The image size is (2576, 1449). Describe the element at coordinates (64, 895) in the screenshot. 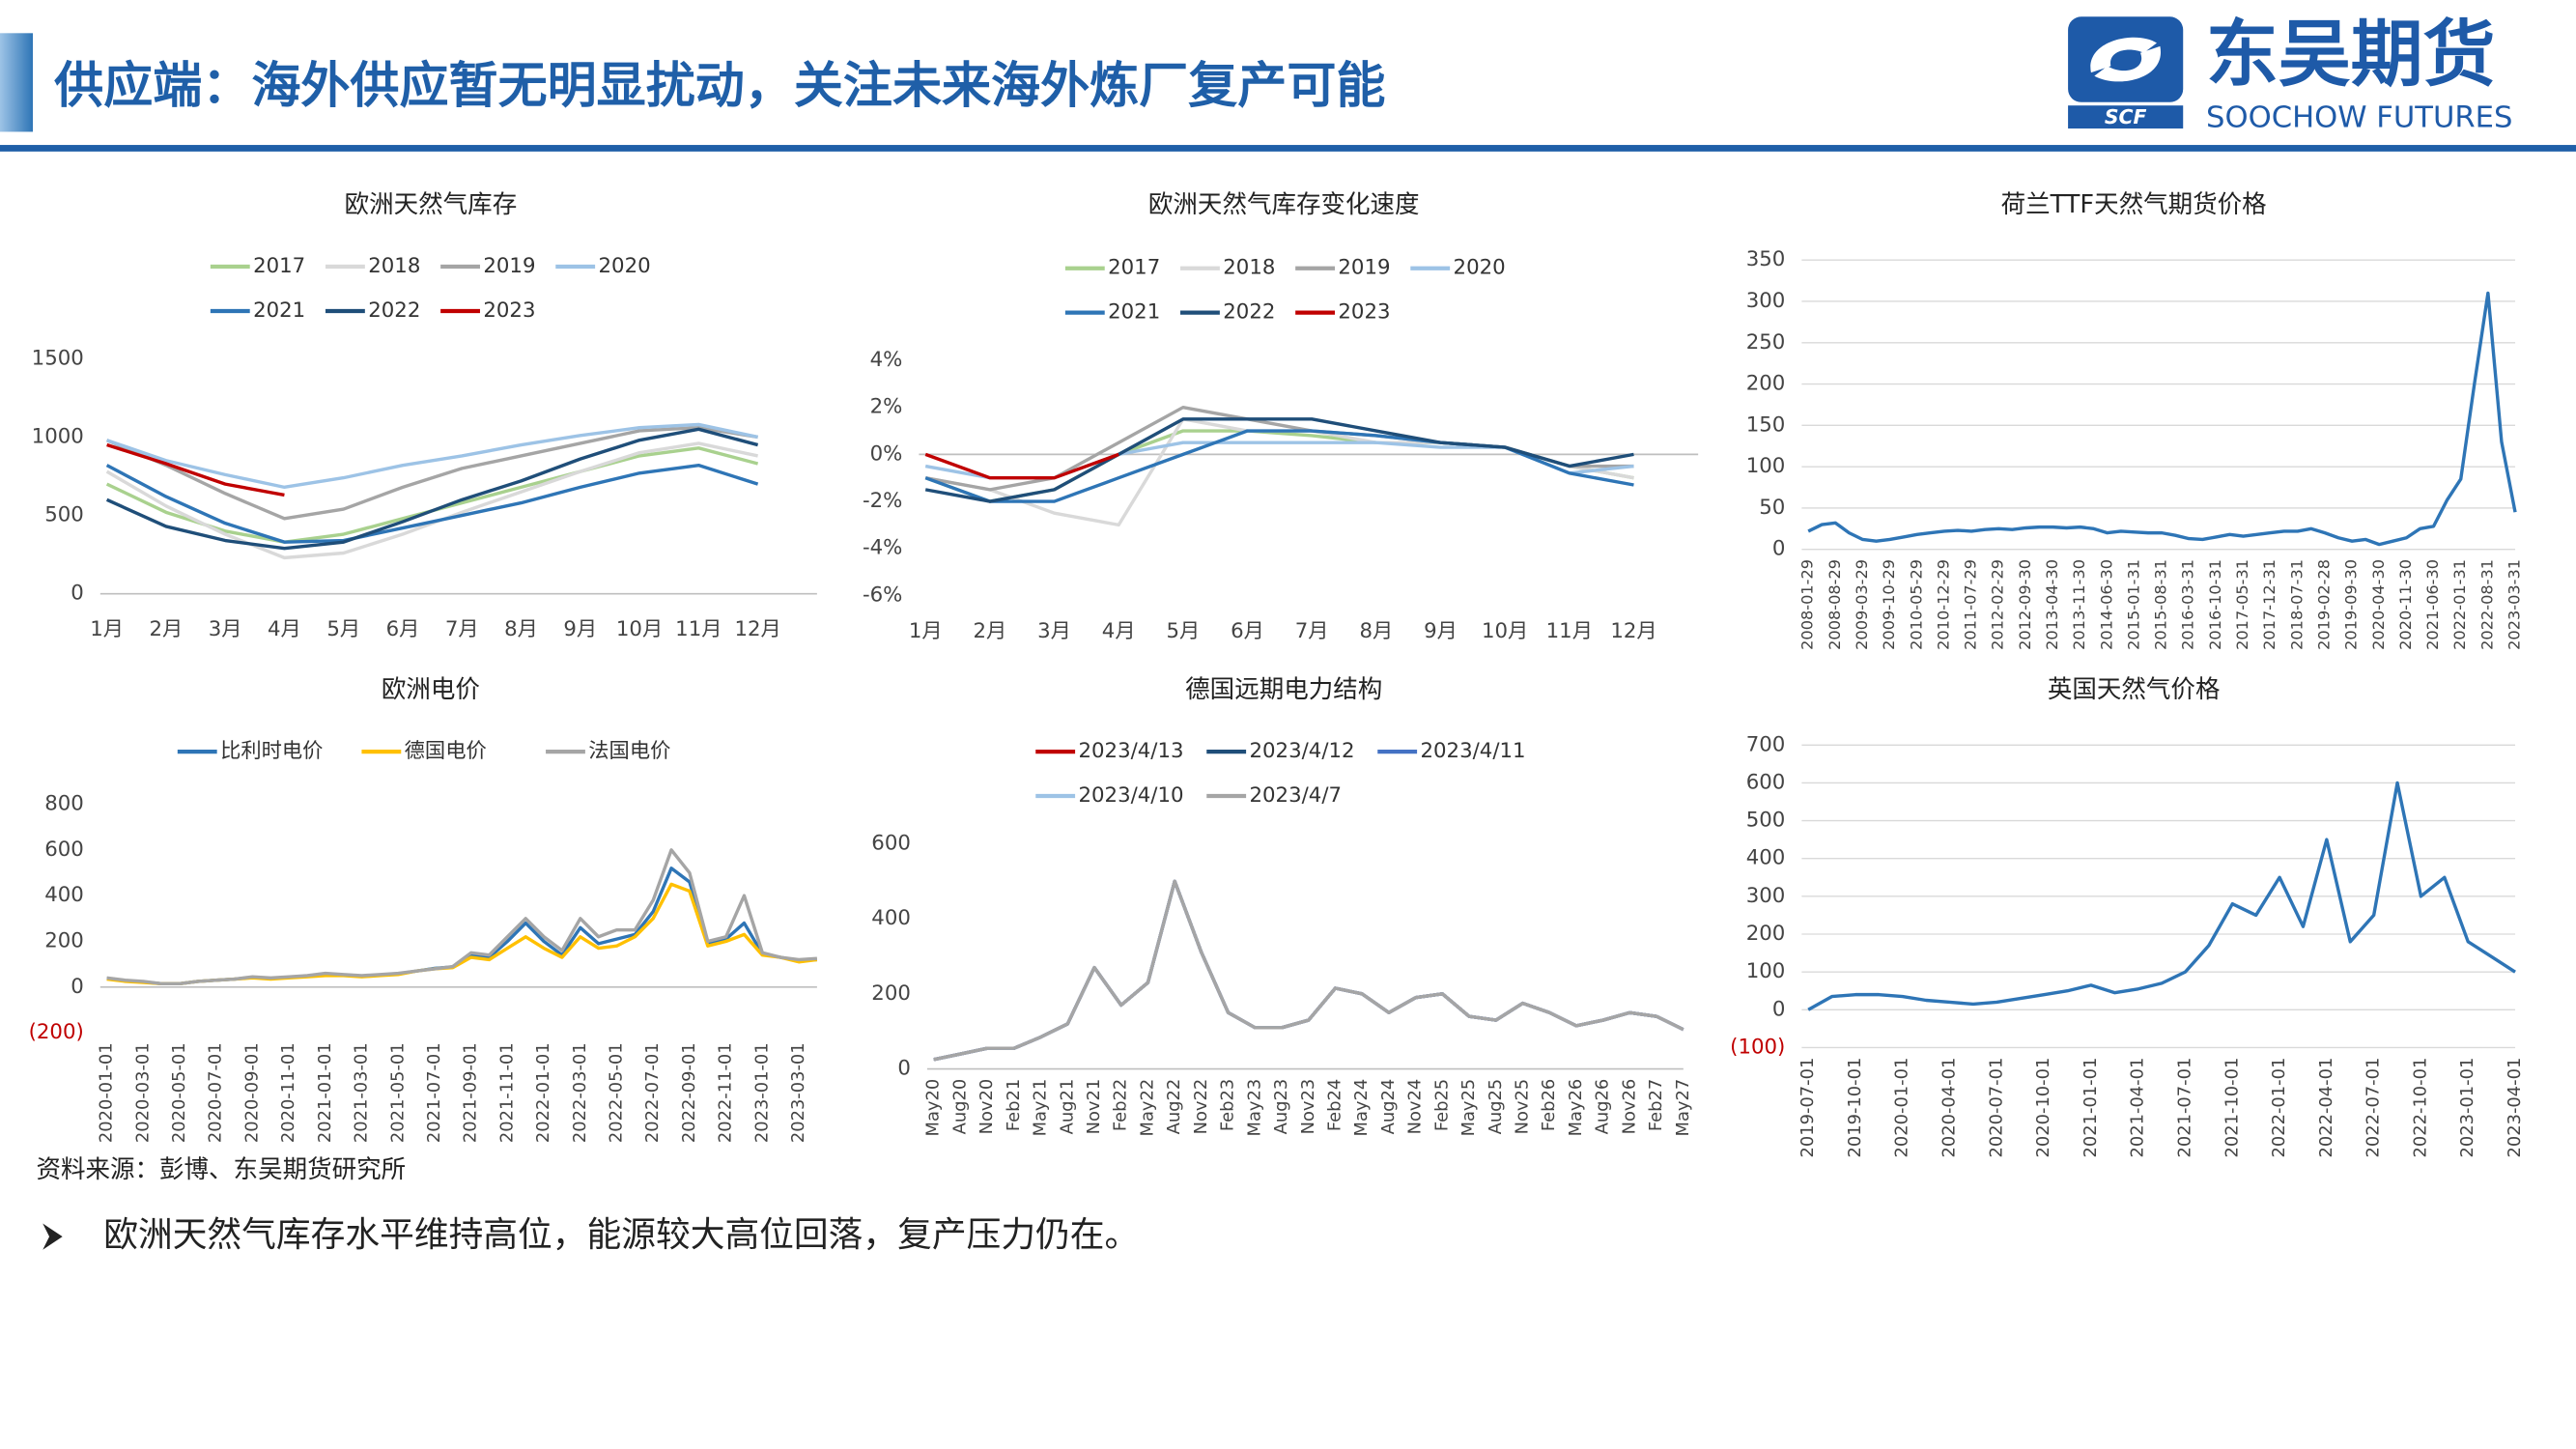

I see `y-tick-label: 400` at that location.